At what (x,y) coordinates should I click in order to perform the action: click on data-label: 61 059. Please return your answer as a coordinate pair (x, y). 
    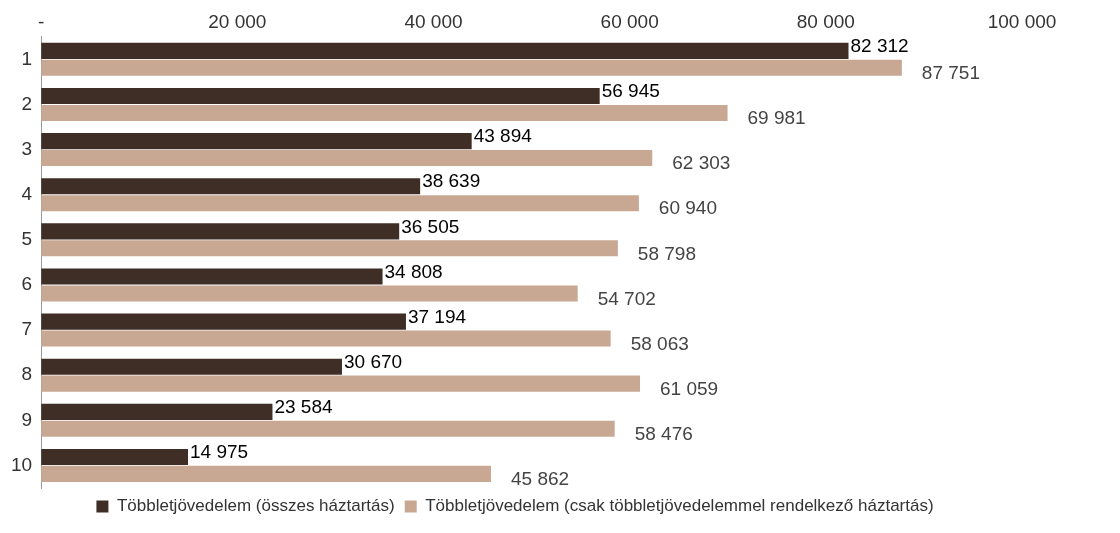
    Looking at the image, I should click on (689, 388).